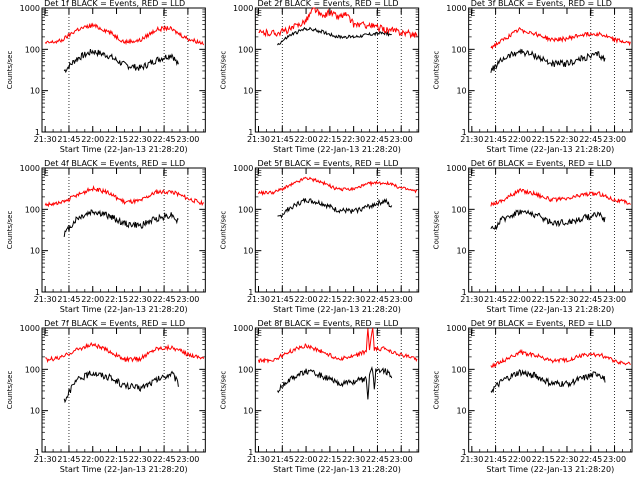  I want to click on panel-title: Det 4f BLACK = Events, RED = LLD, so click(114, 163).